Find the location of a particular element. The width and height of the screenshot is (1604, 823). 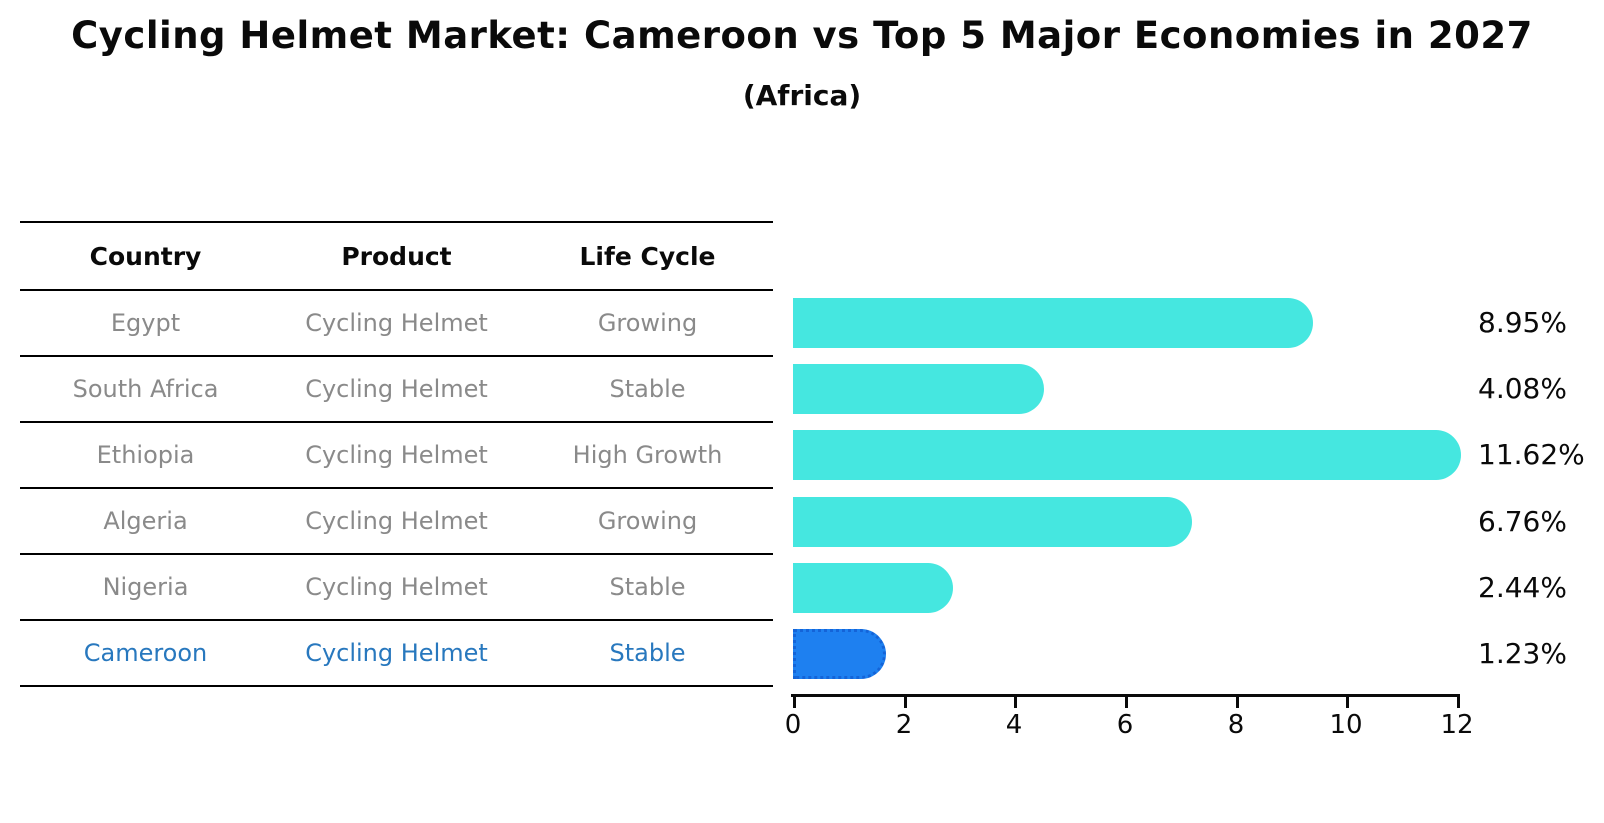

x-axis-tick-label: 4 is located at coordinates (1014, 725).